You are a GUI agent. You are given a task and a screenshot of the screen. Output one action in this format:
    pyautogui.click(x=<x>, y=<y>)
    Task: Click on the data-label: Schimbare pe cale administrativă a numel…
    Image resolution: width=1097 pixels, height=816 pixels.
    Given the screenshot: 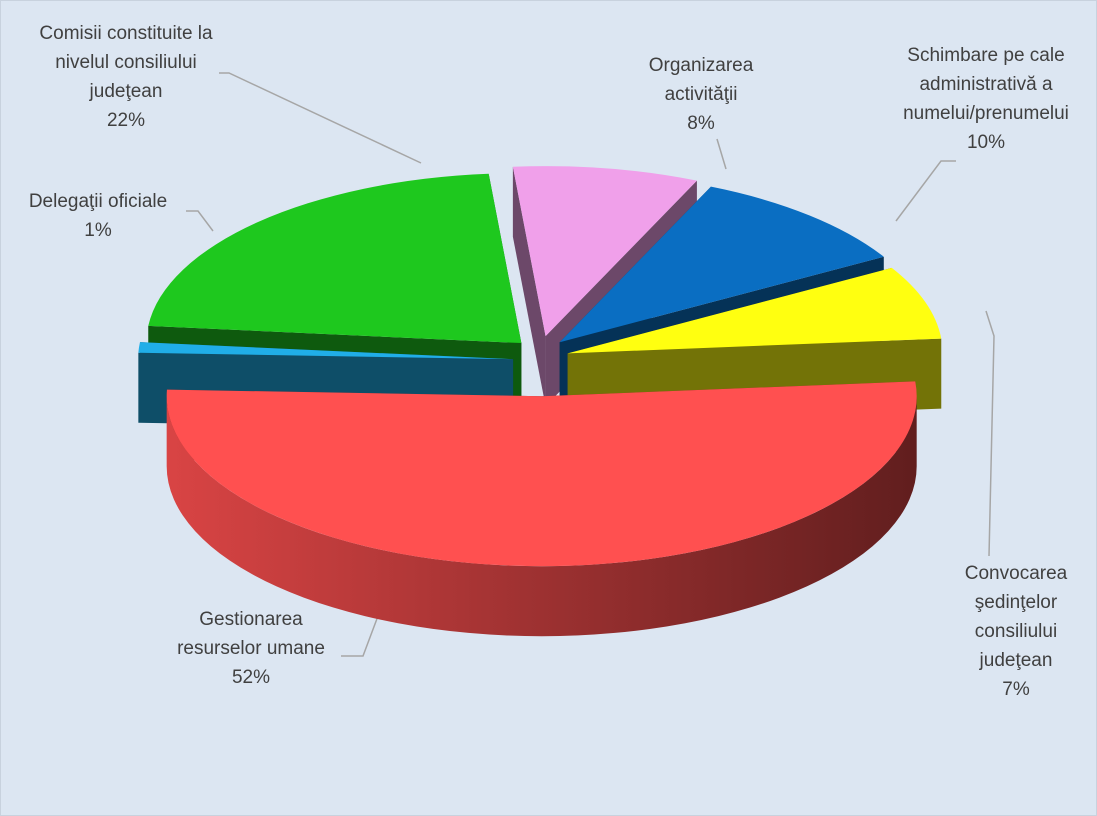 What is the action you would take?
    pyautogui.click(x=986, y=99)
    